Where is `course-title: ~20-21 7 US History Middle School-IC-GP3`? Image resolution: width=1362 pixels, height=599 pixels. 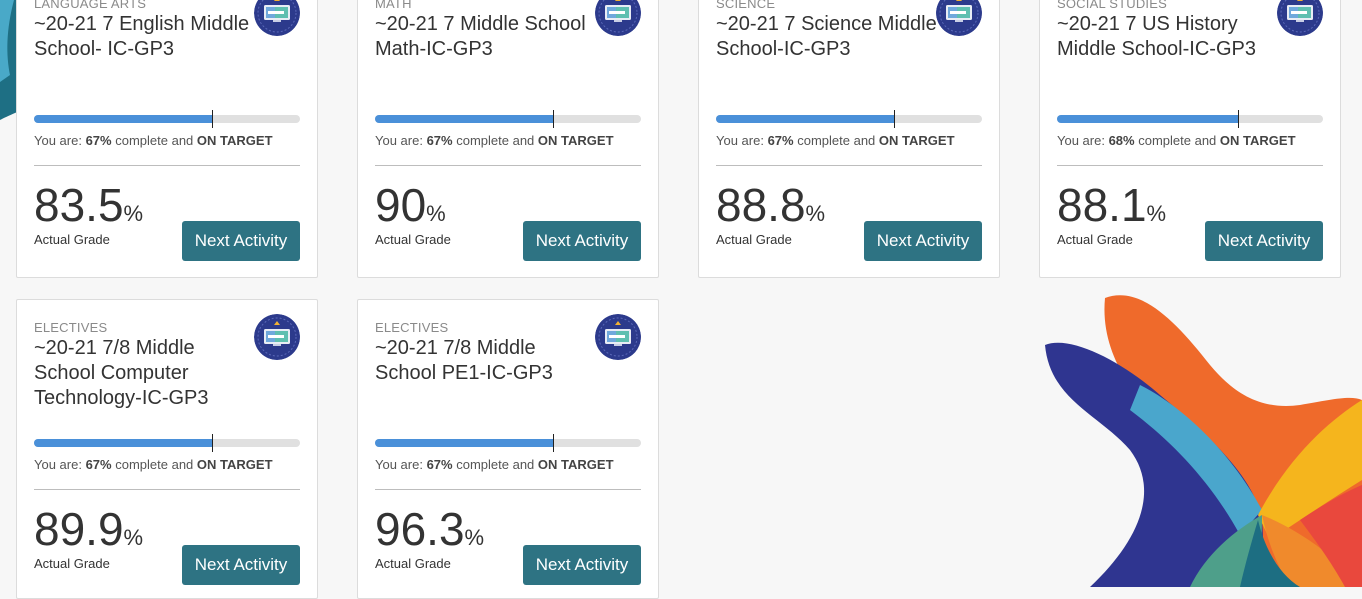 course-title: ~20-21 7 US History Middle School-IC-GP3 is located at coordinates (1156, 36).